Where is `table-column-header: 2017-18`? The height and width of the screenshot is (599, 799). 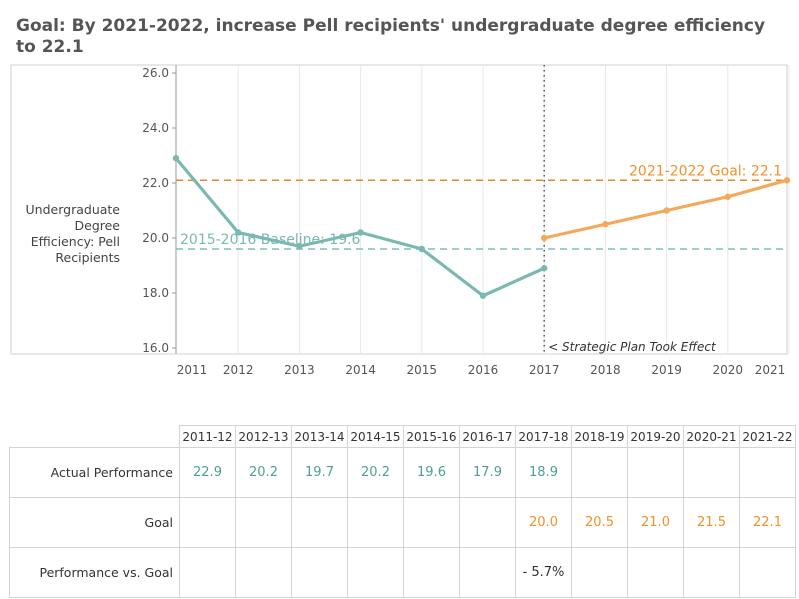 table-column-header: 2017-18 is located at coordinates (543, 436).